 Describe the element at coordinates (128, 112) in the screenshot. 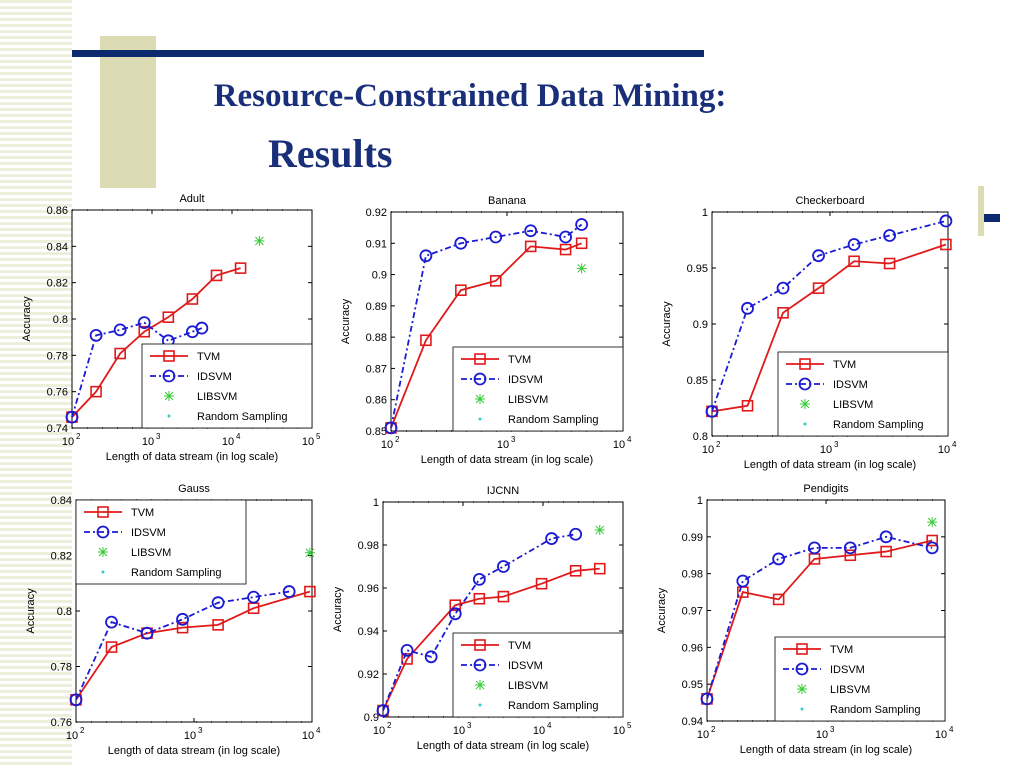

I see `tan-vertical-bar` at that location.